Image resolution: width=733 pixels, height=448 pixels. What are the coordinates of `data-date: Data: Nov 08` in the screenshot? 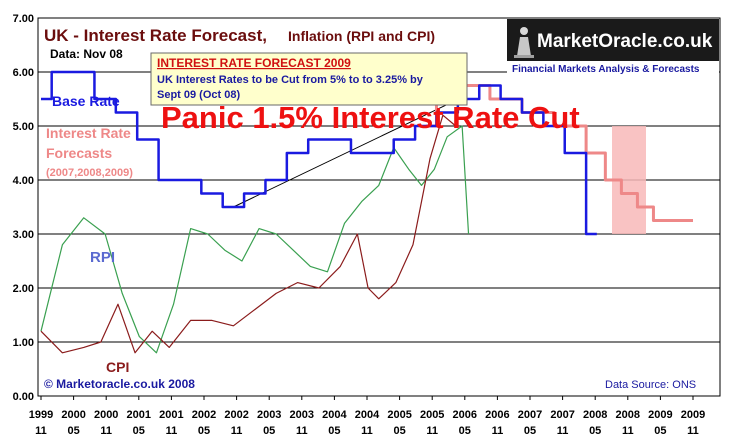 It's located at (86, 54).